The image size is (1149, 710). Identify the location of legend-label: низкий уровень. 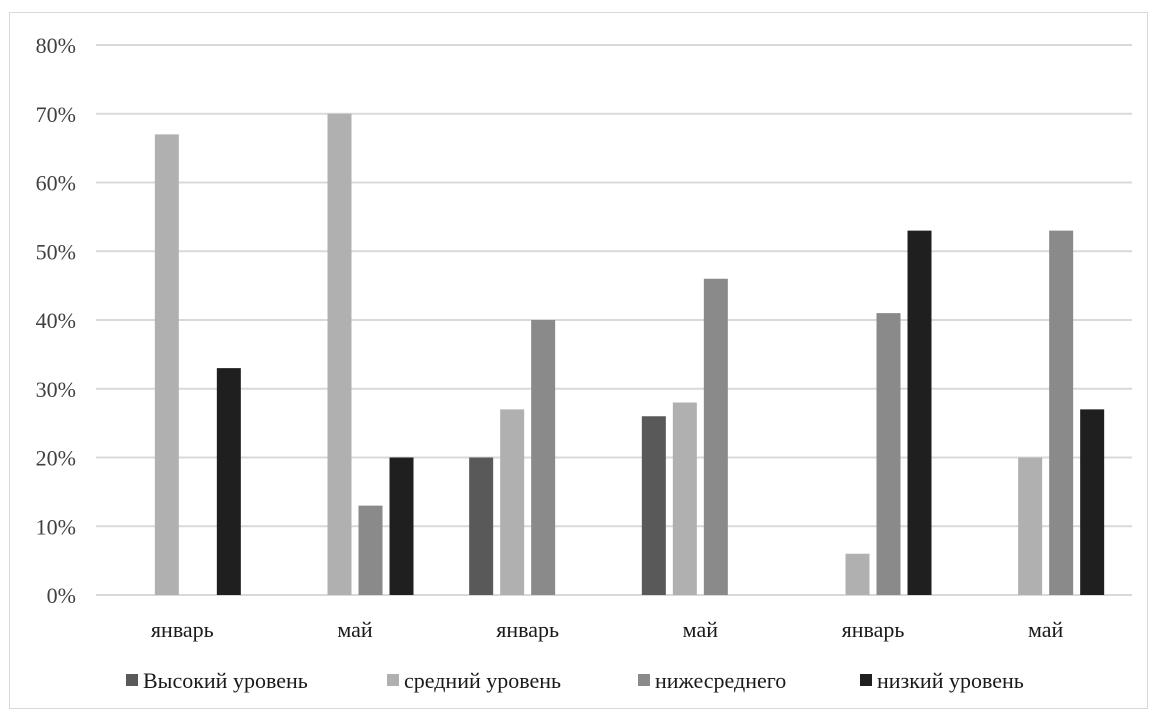
(950, 680).